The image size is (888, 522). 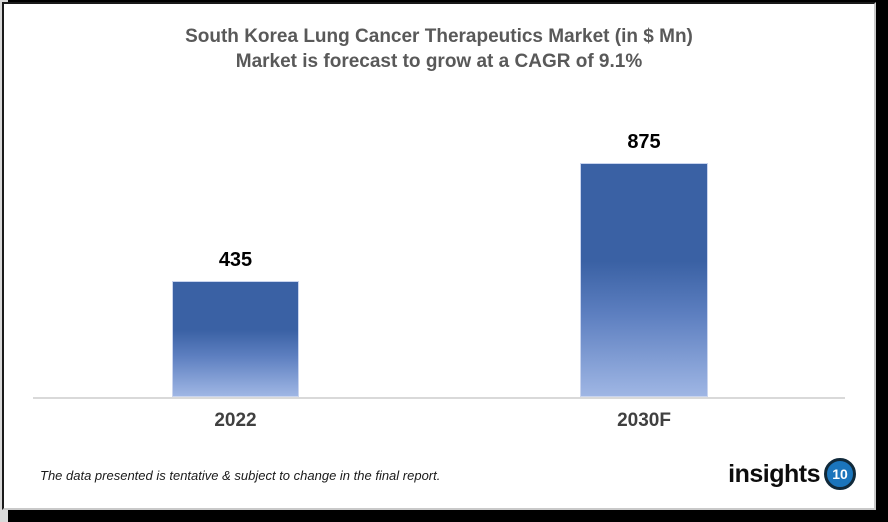 What do you see at coordinates (644, 142) in the screenshot?
I see `data-label-2030f: 875` at bounding box center [644, 142].